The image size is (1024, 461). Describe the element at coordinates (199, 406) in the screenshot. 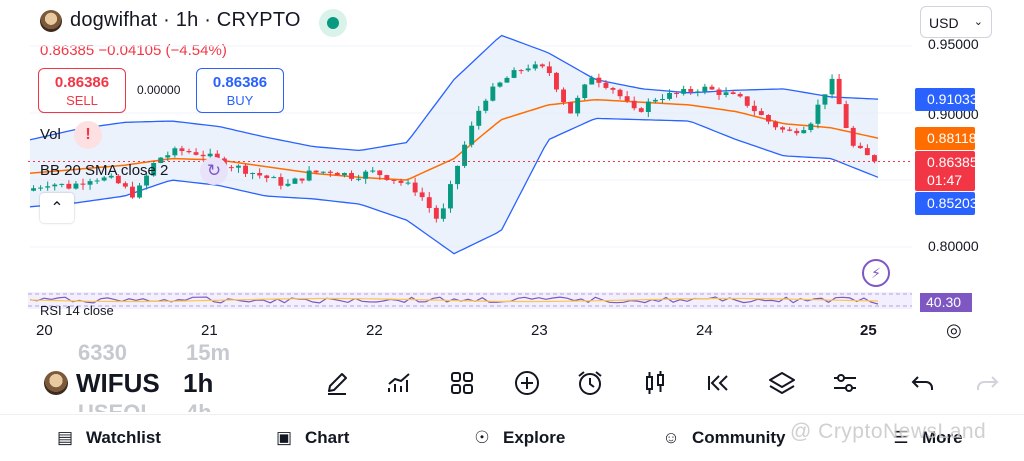

I see `ghost-interval-below: 4h` at that location.